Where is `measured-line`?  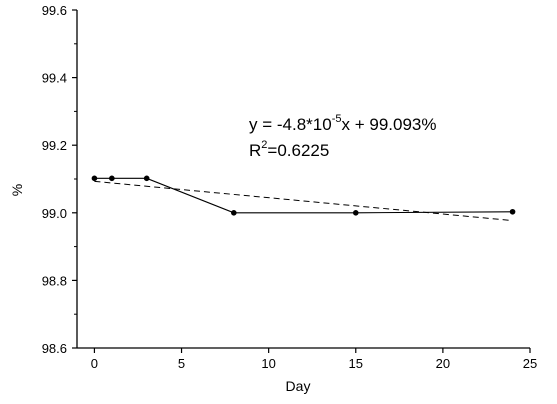 measured-line is located at coordinates (303, 195).